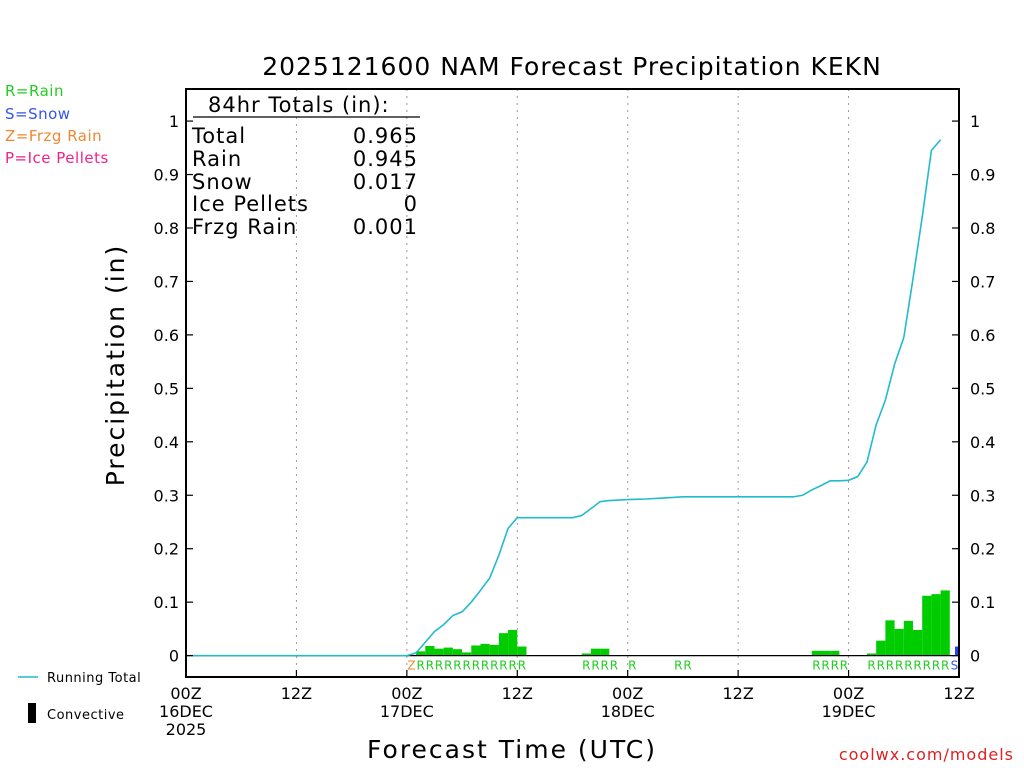 This screenshot has width=1024, height=768. Describe the element at coordinates (166, 442) in the screenshot. I see `y-tick-label-left: 0.4` at that location.